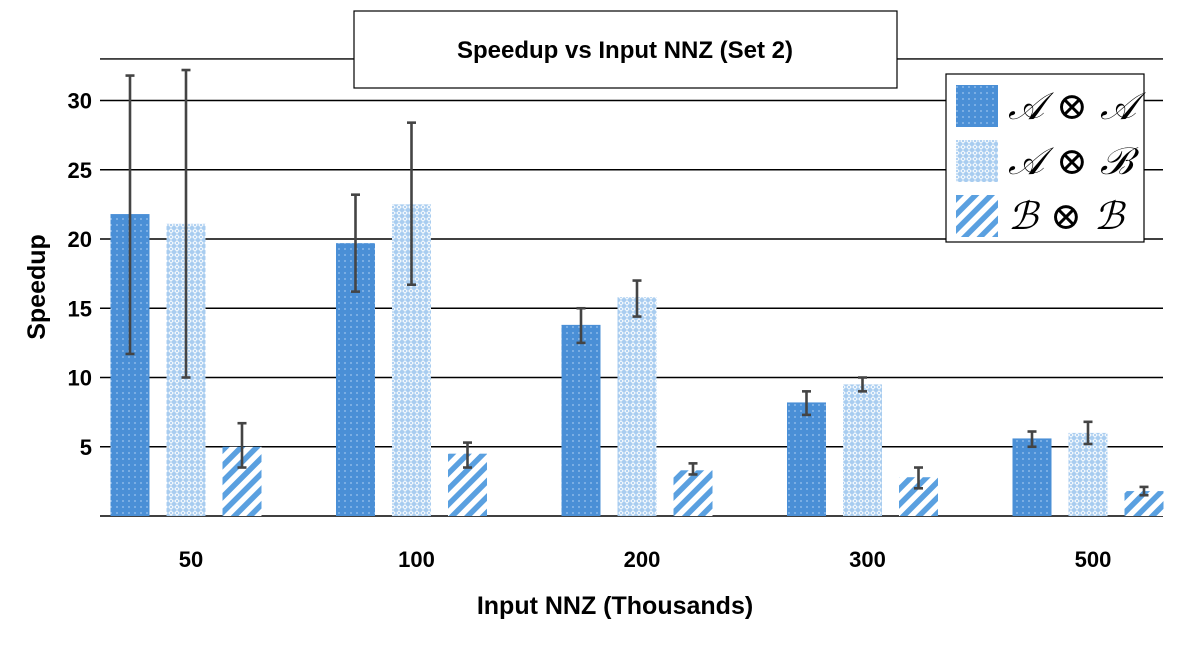 This screenshot has width=1199, height=650. I want to click on chart-title: Speedup vs Input NNZ (Set 2), so click(625, 50).